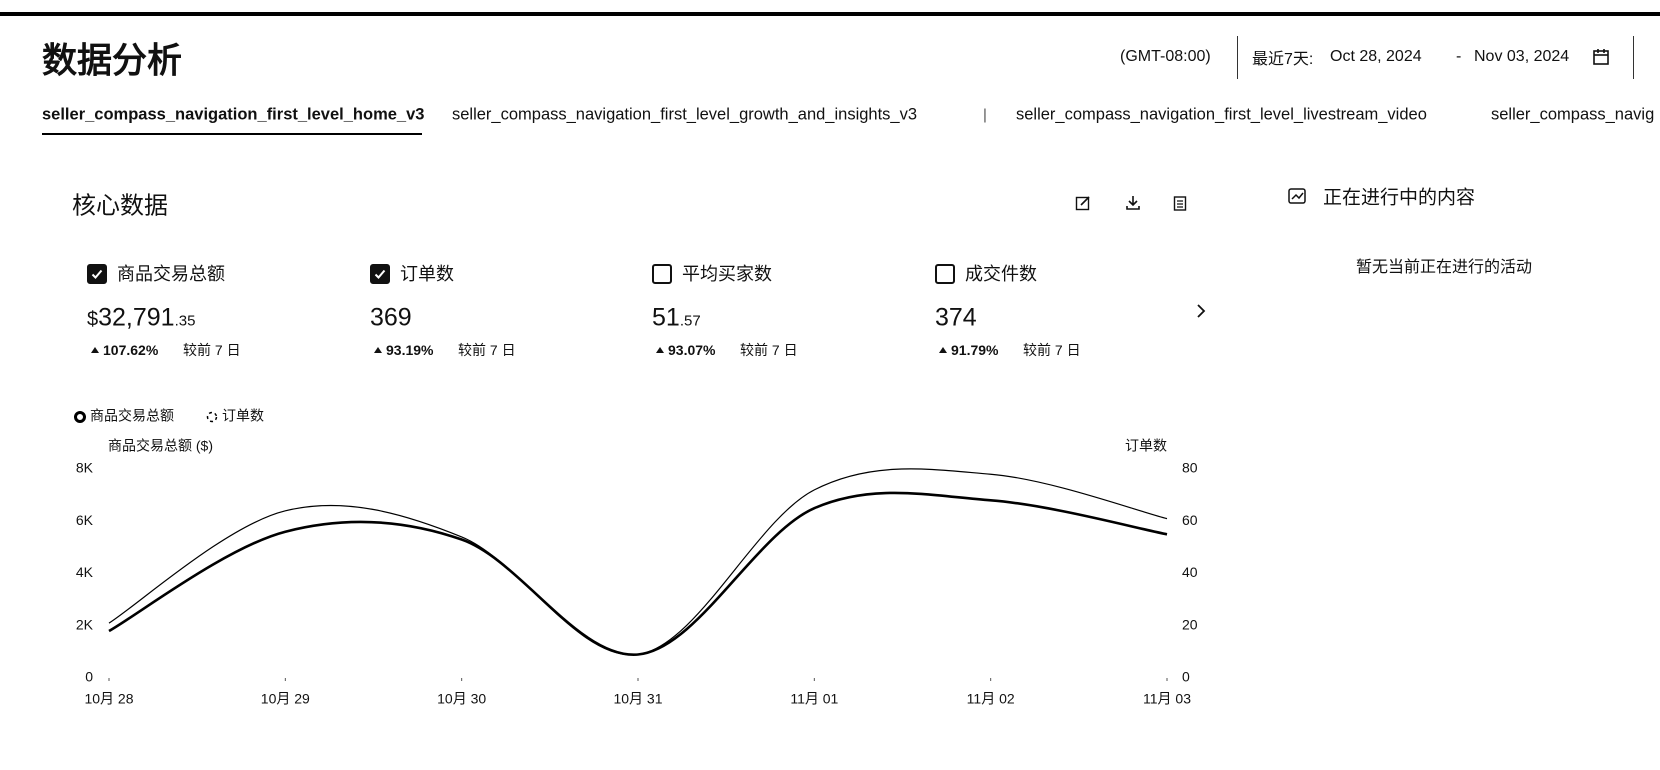  What do you see at coordinates (1522, 56) in the screenshot?
I see `date-end: Nov 03, 2024` at bounding box center [1522, 56].